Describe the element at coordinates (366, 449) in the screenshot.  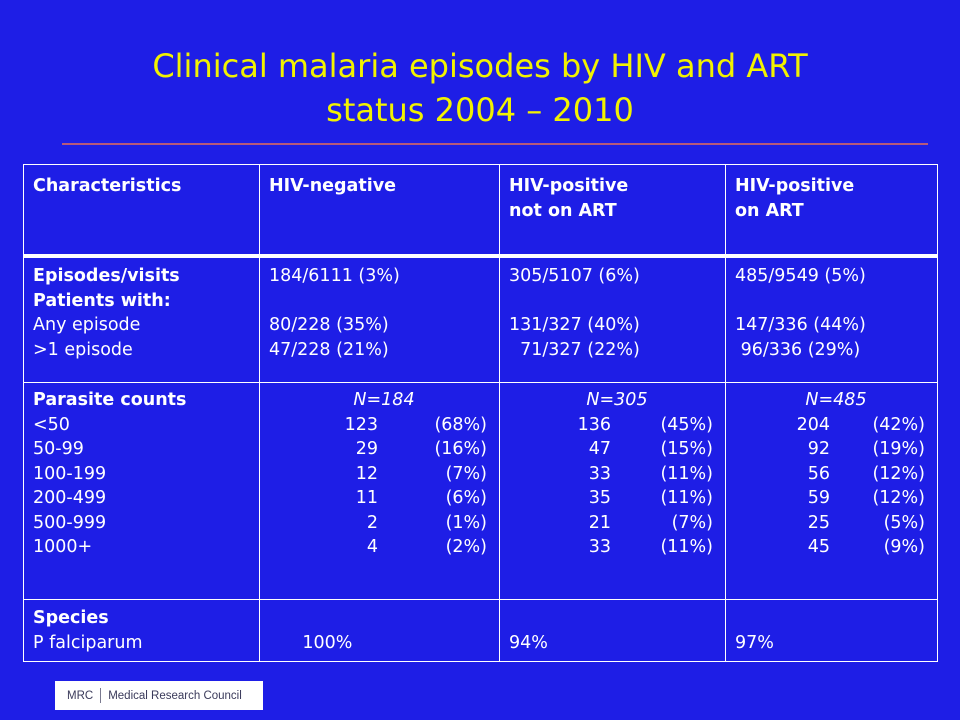
I see `count-value: 29` at that location.